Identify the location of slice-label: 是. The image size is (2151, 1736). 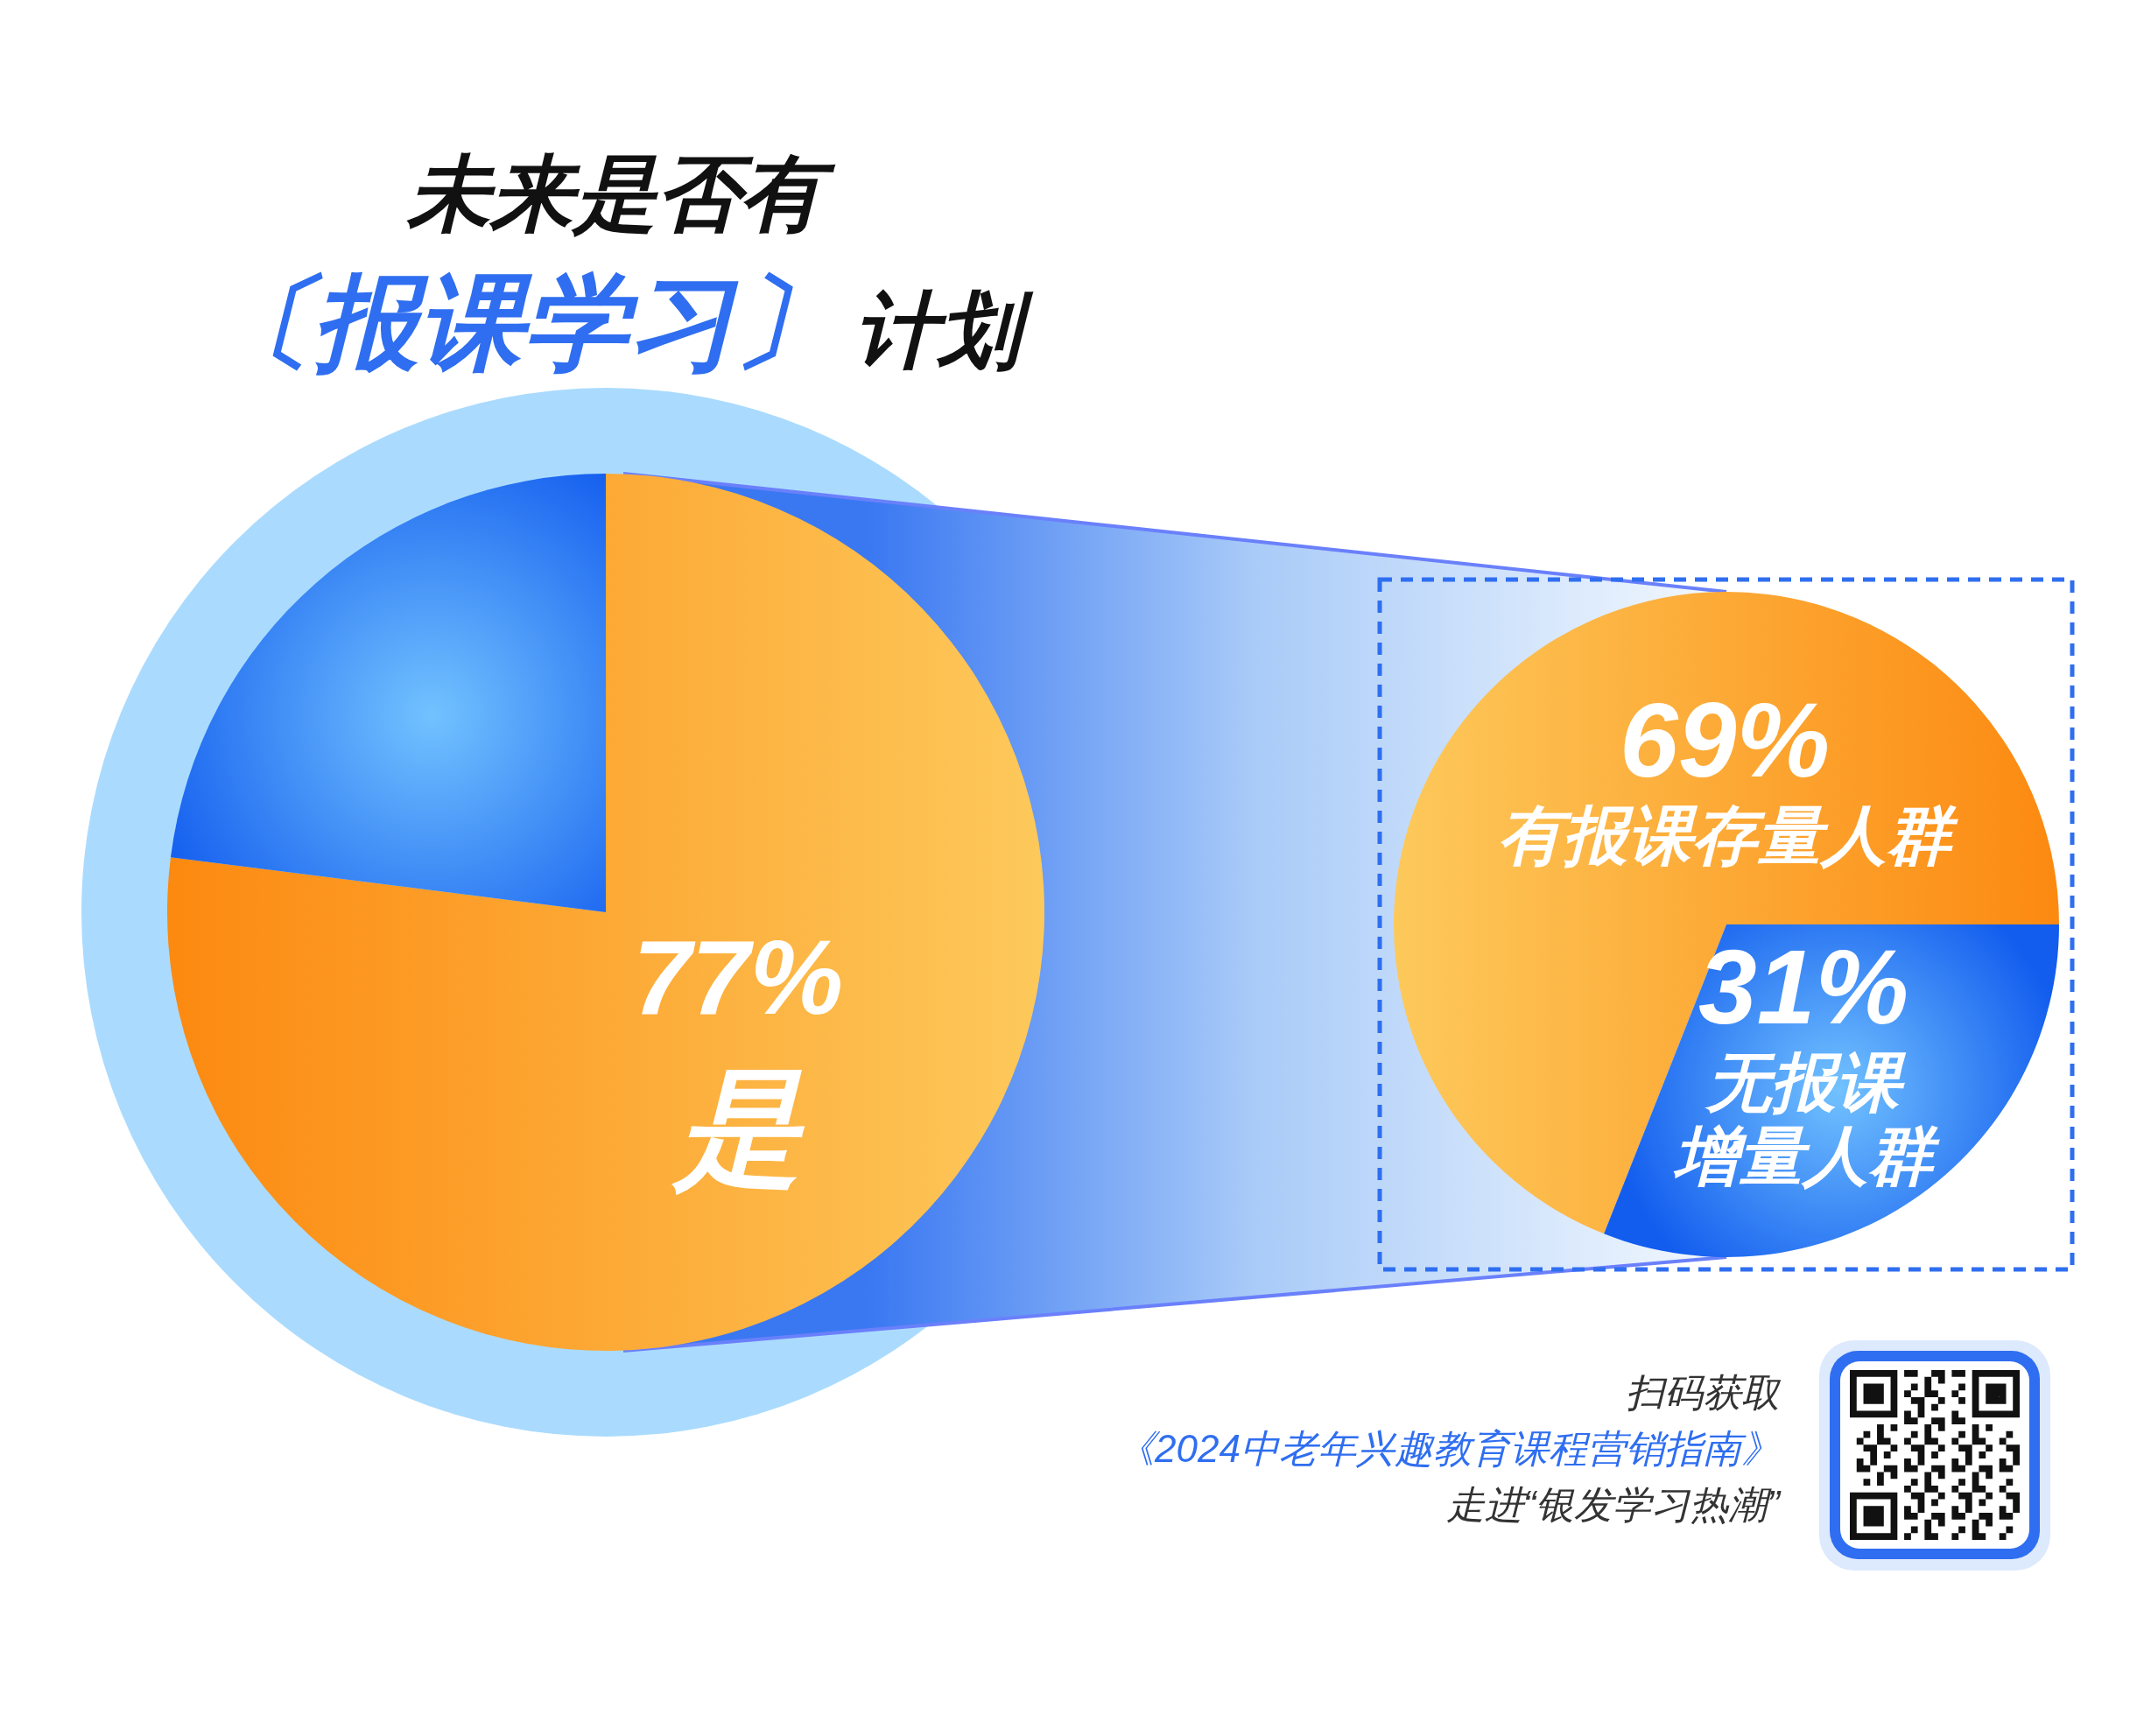
(738, 1129).